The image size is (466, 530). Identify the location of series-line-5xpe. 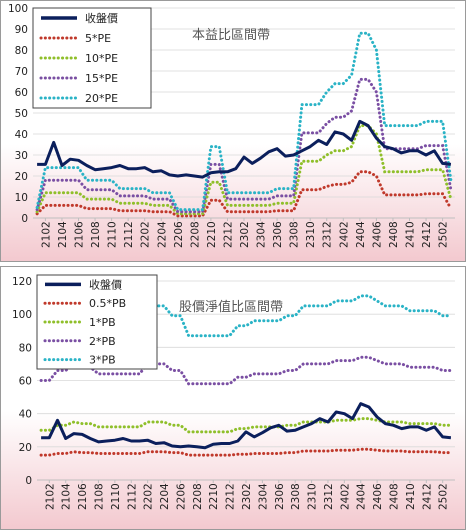
(244, 194).